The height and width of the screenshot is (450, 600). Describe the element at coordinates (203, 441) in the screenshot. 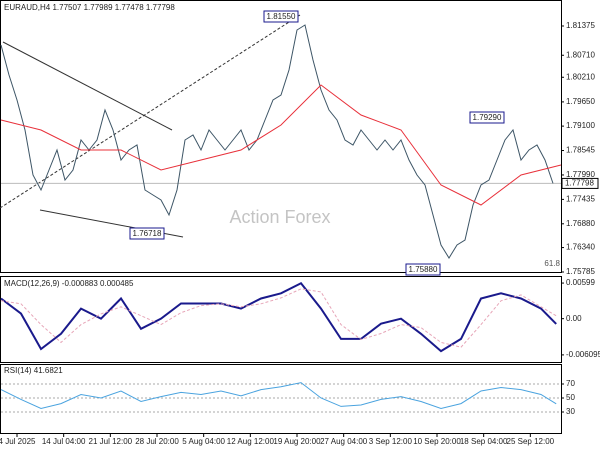

I see `x-tick-label: 5 Aug 04:00` at that location.